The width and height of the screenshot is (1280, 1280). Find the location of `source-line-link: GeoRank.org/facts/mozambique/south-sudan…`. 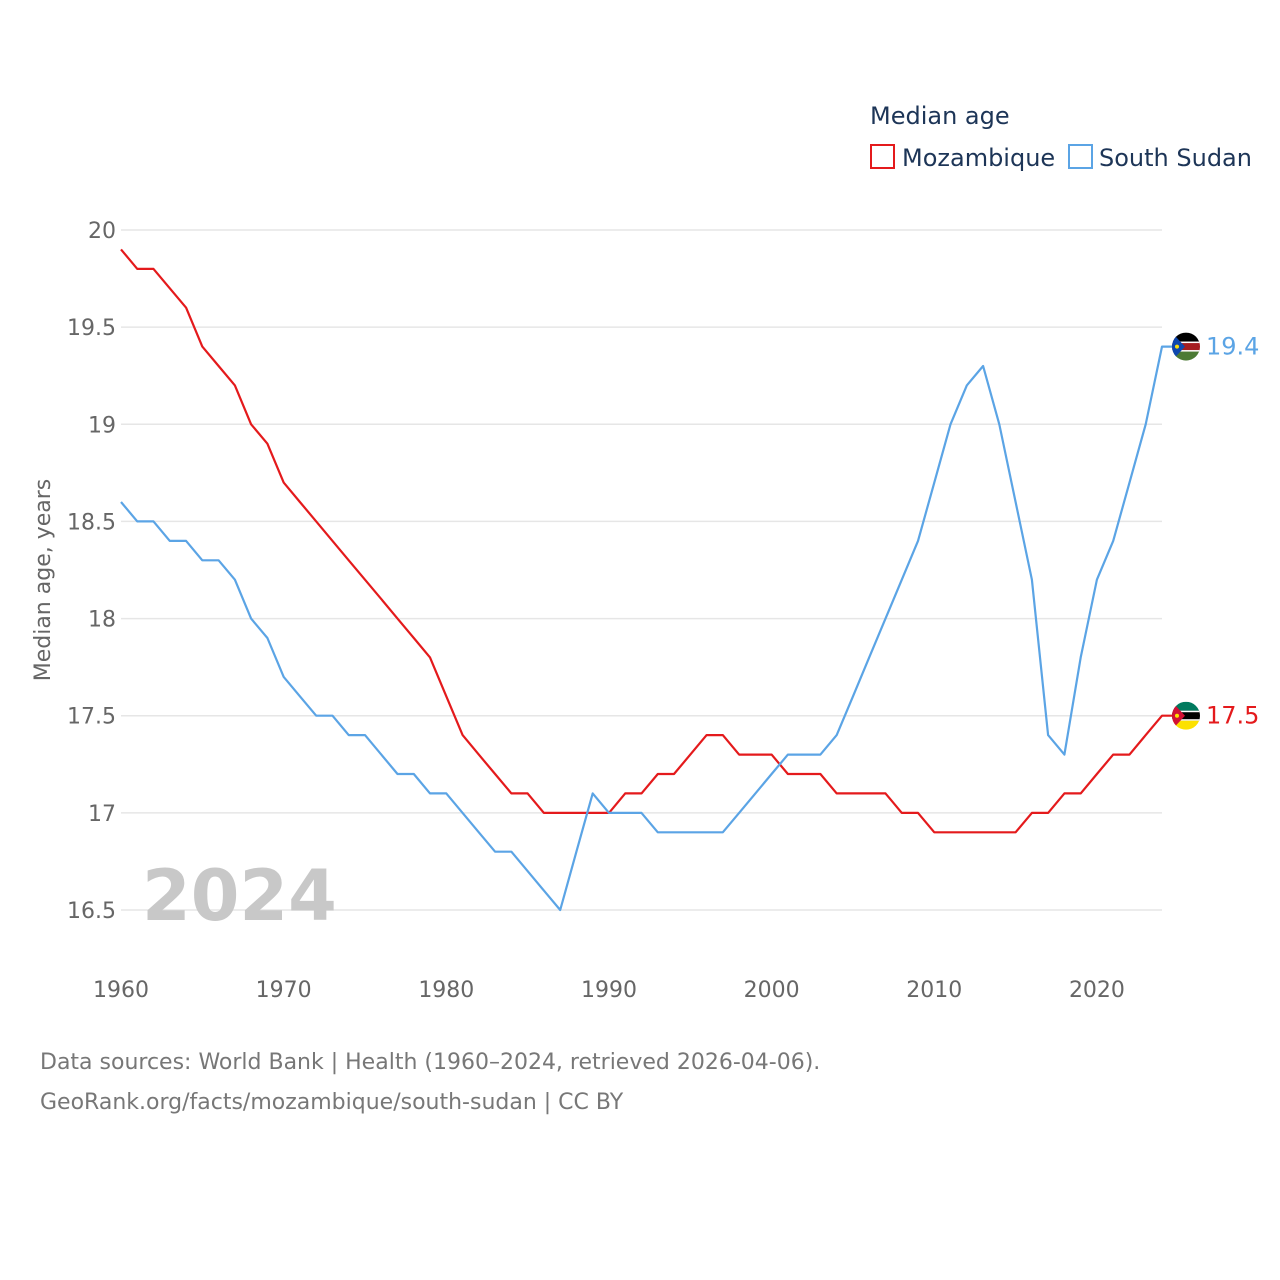

source-line-link: GeoRank.org/facts/mozambique/south-sudan… is located at coordinates (332, 1102).